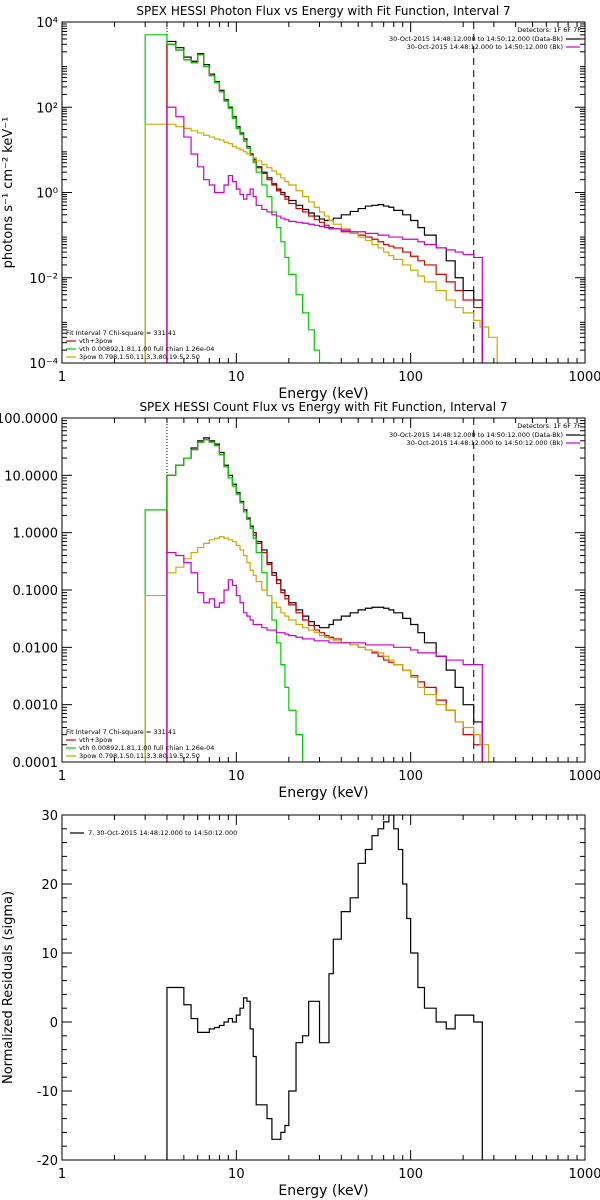 The image size is (600, 1200). I want to click on y-tick-label: -10, so click(47, 1092).